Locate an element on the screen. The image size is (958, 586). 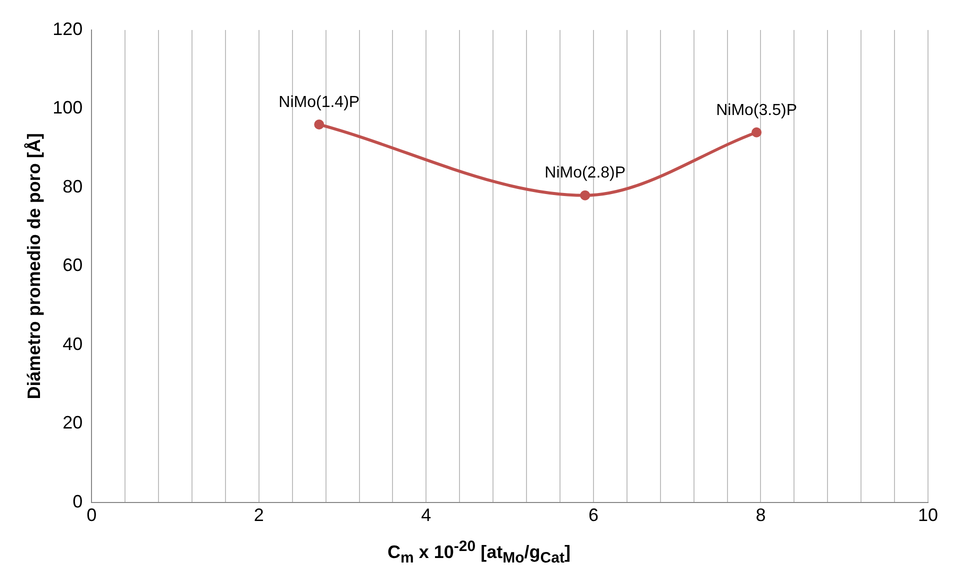
x-tick-label: 10 is located at coordinates (928, 515).